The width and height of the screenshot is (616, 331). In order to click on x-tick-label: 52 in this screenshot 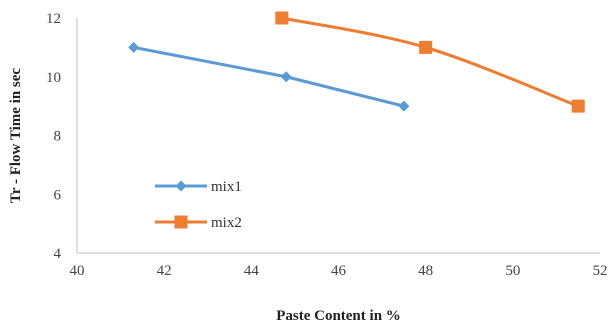, I will do `click(600, 271)`.